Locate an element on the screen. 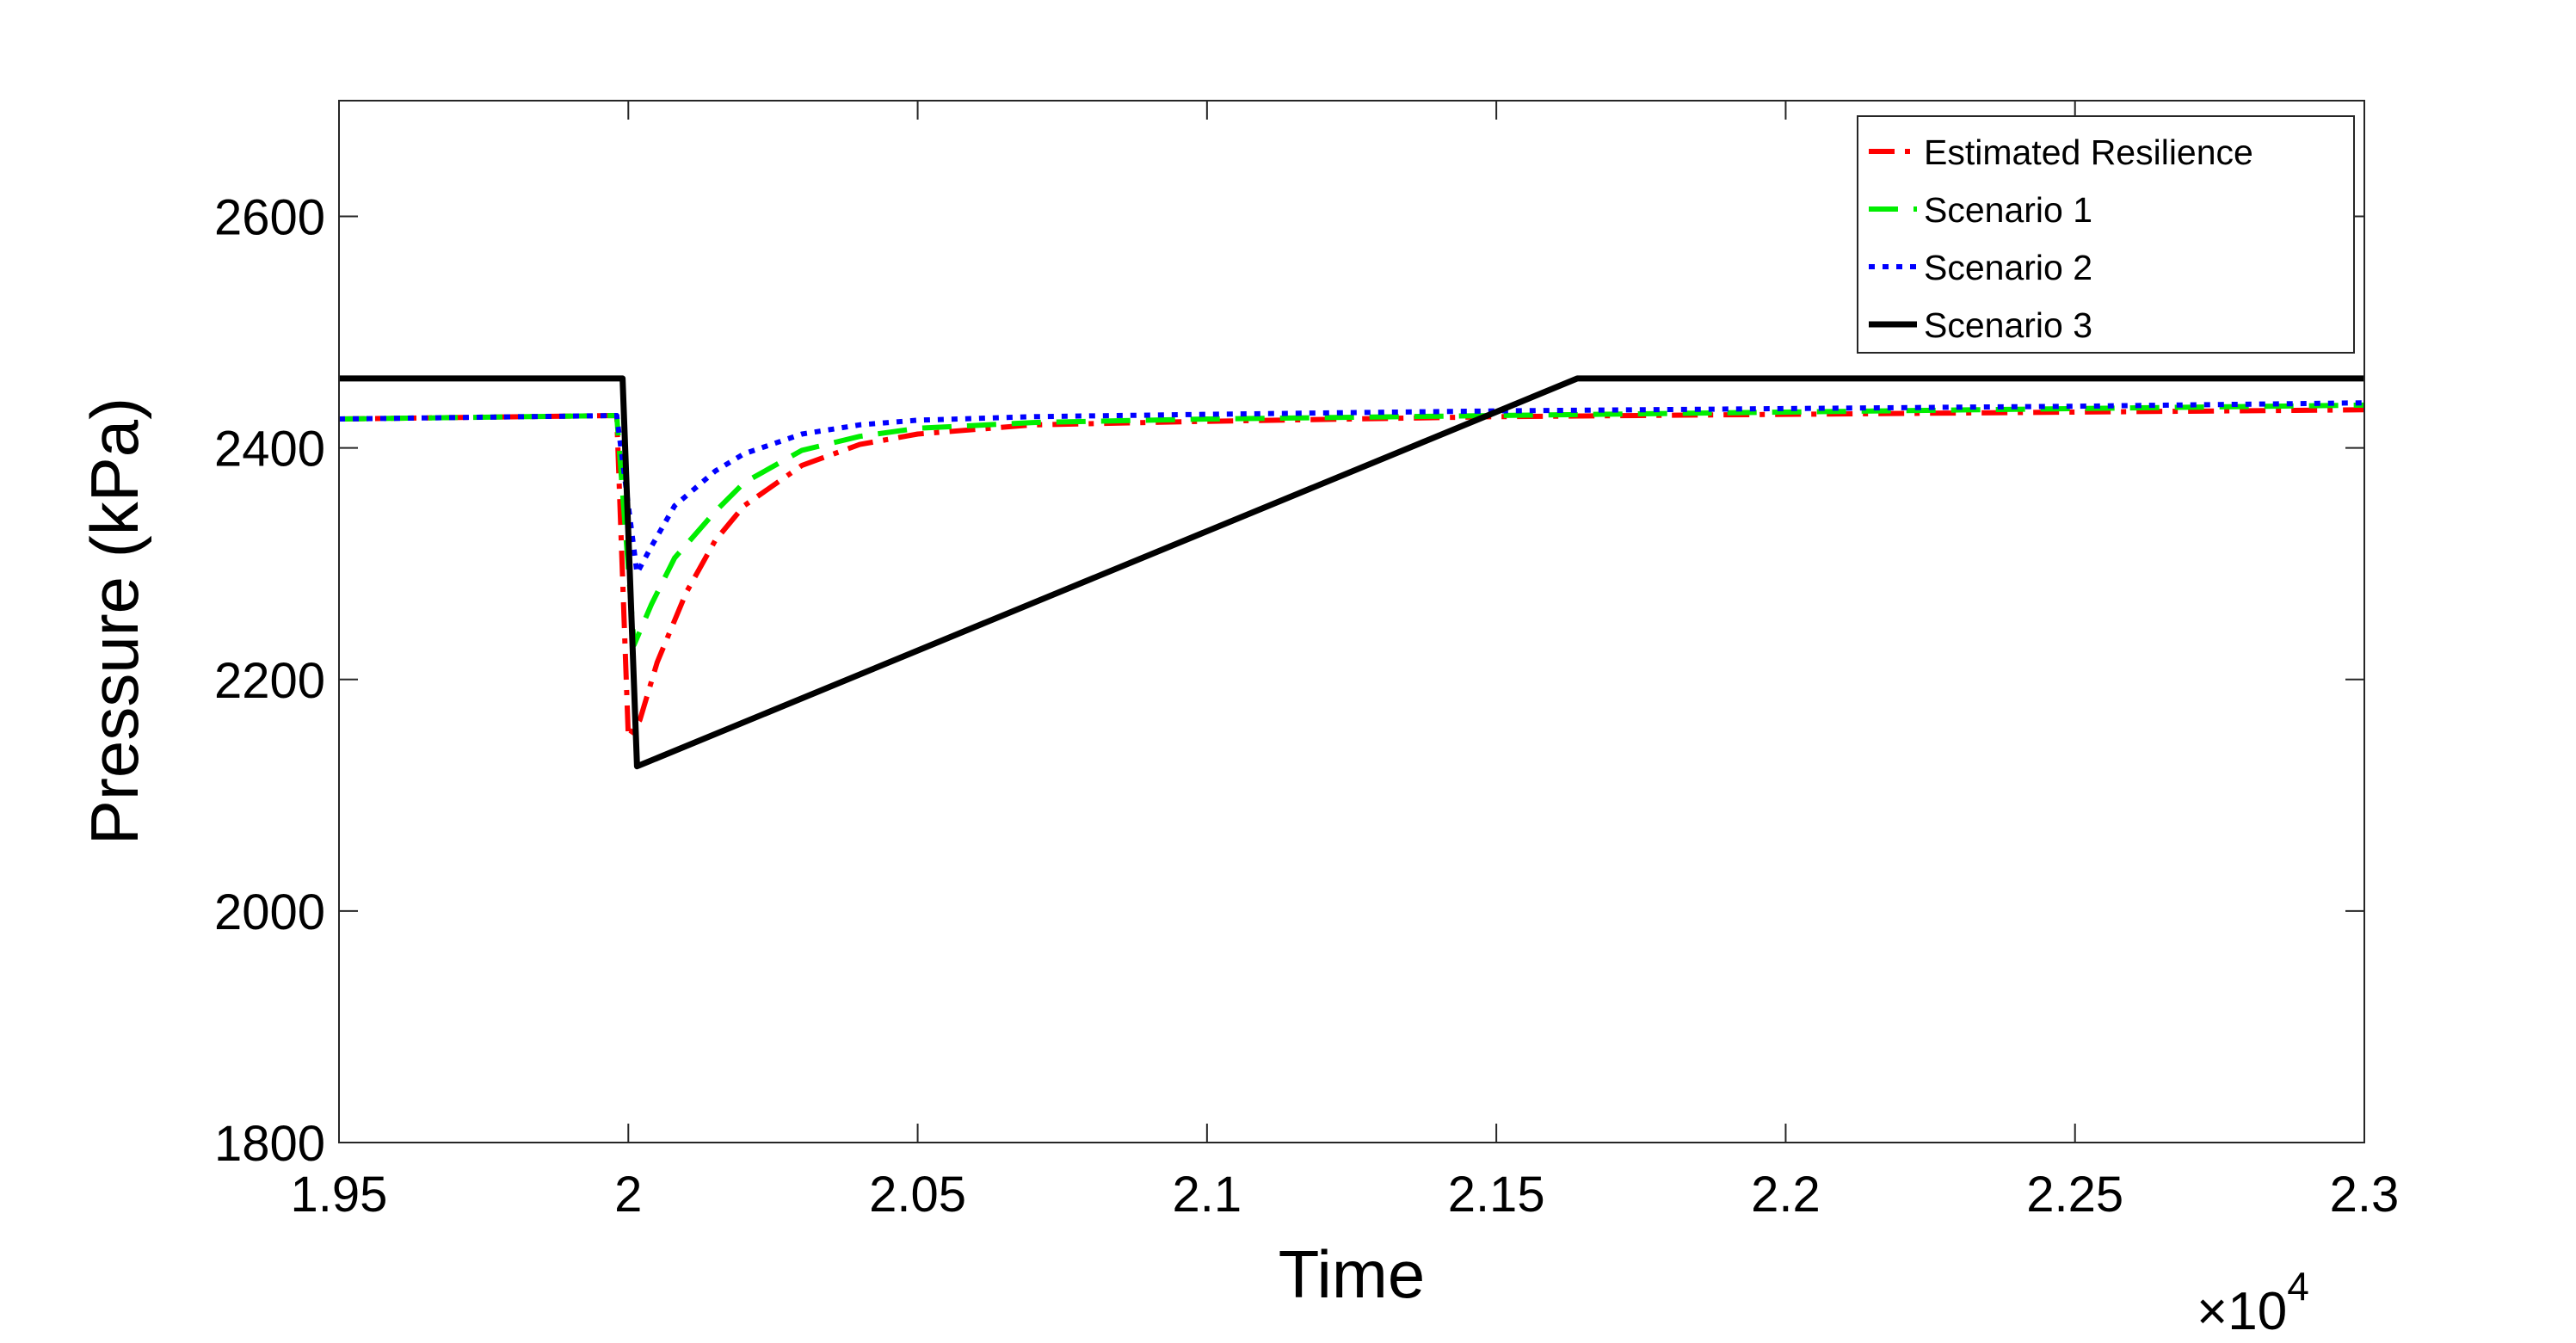 The height and width of the screenshot is (1343, 2576). y-tick-label: 2000 is located at coordinates (269, 912).